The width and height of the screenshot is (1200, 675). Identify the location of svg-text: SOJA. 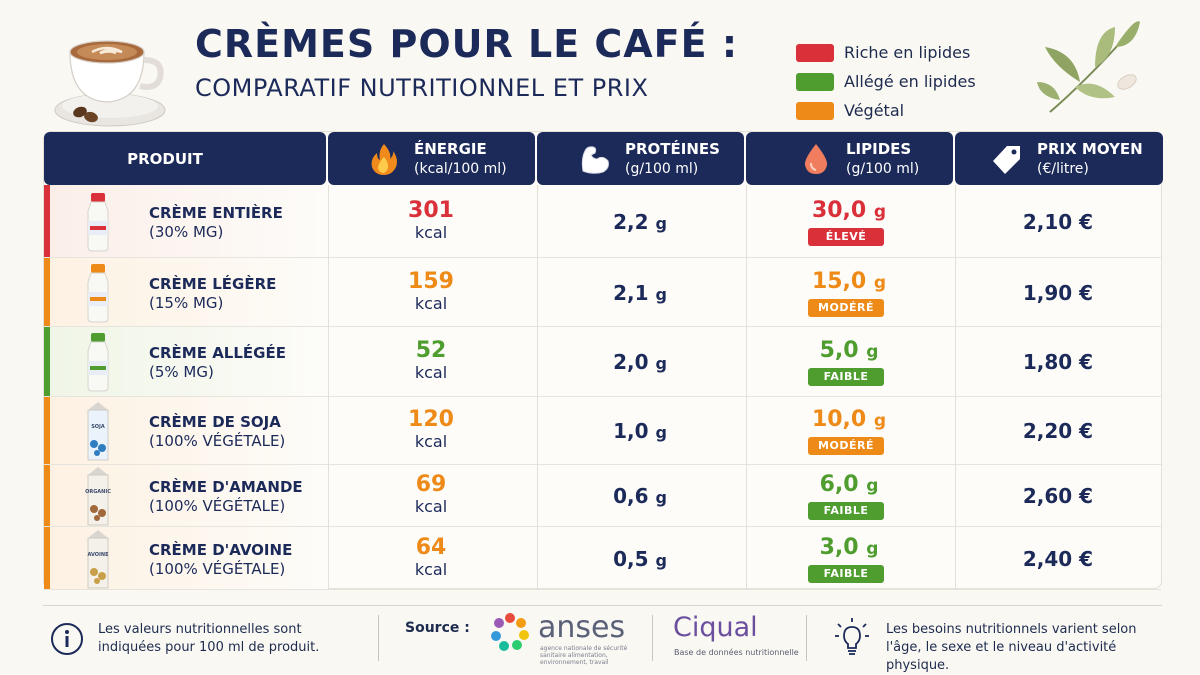
(98, 427).